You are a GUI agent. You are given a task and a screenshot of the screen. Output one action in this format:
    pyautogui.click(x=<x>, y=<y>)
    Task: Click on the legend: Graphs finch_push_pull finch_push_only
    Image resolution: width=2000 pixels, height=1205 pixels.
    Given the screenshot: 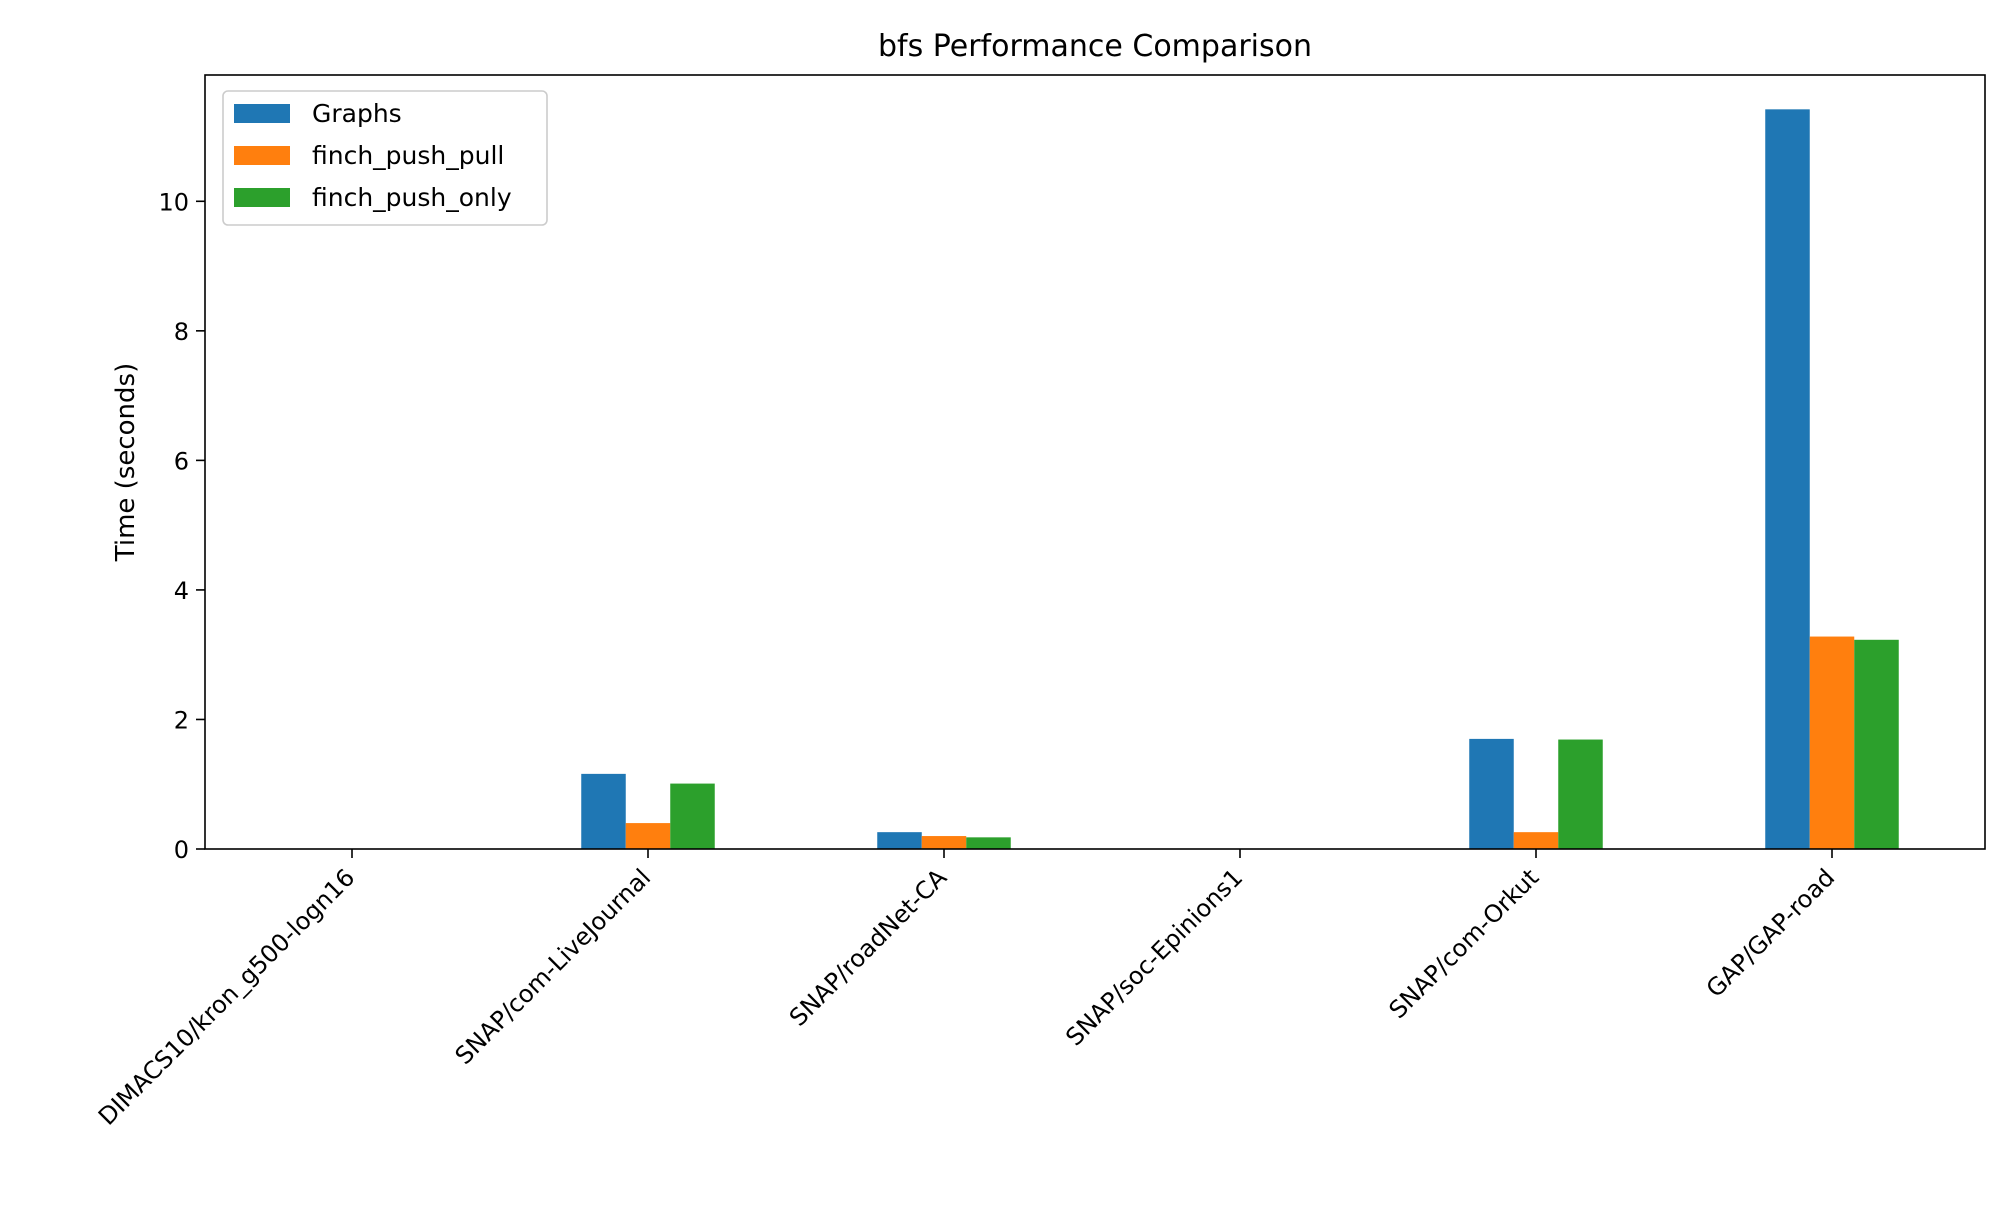 What is the action you would take?
    pyautogui.click(x=385, y=158)
    